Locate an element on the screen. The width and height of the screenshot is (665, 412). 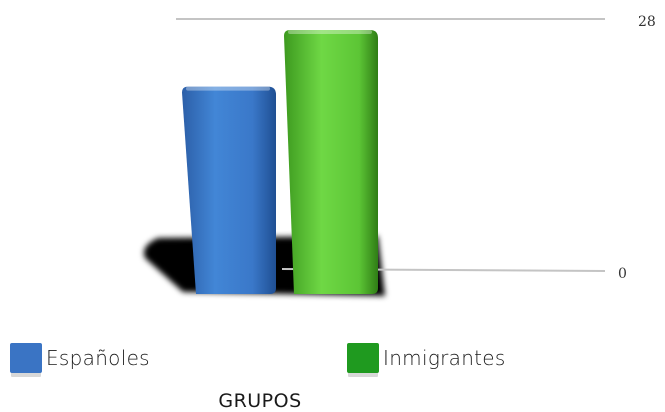
legend-label-inmigrantes: Inmigrantes is located at coordinates (444, 358).